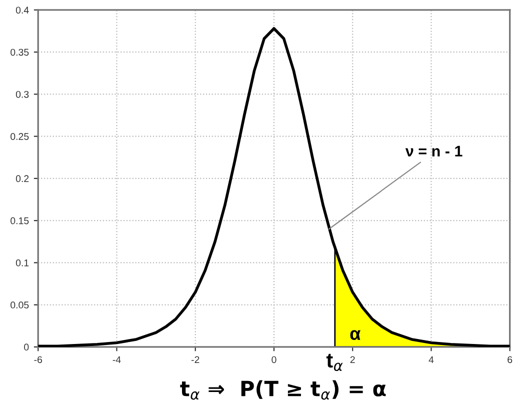  What do you see at coordinates (334, 363) in the screenshot?
I see `annotation: t$_{α}$` at bounding box center [334, 363].